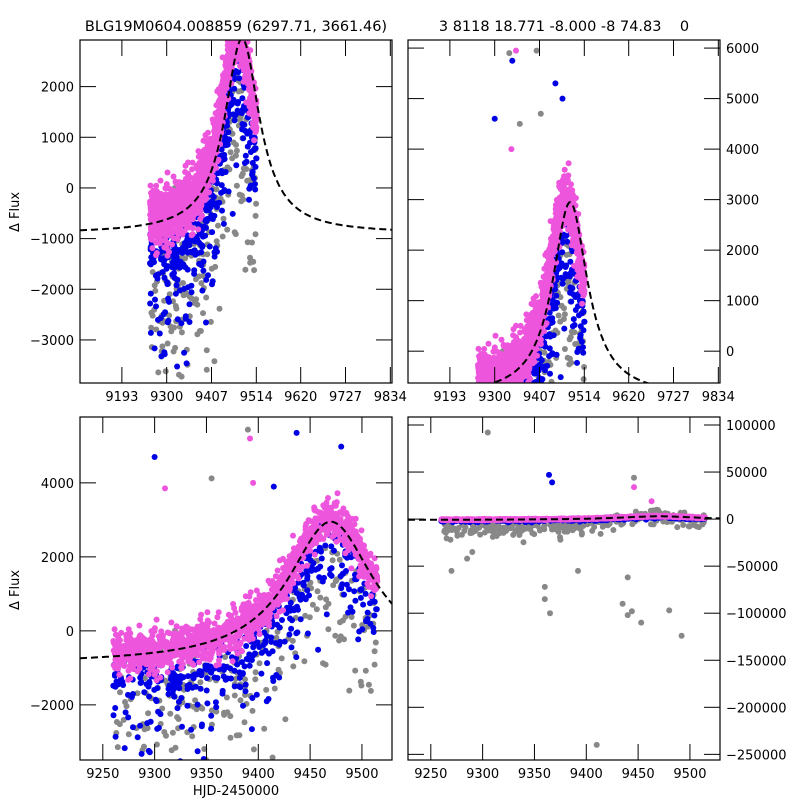 The image size is (800, 800). I want to click on x-tick-label: 9193, so click(121, 397).